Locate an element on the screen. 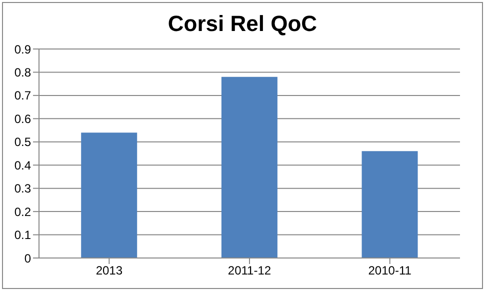 This screenshot has height=295, width=487. x-tick-label: 2013 is located at coordinates (109, 271).